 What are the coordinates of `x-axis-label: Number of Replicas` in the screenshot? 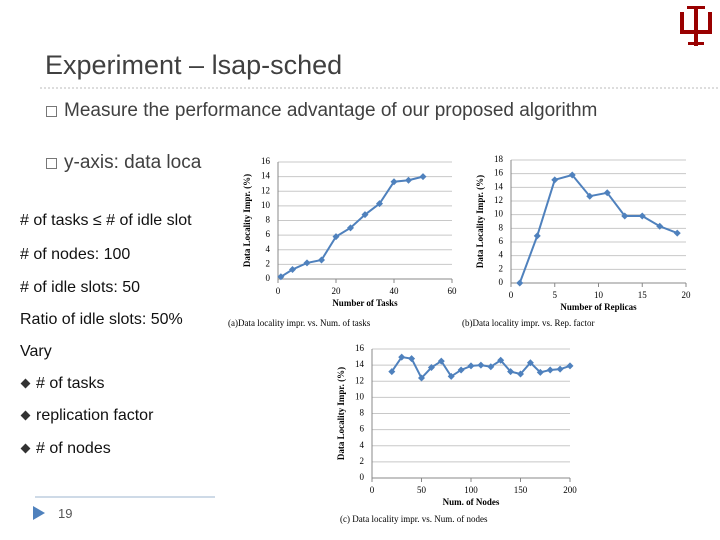 It's located at (598, 307).